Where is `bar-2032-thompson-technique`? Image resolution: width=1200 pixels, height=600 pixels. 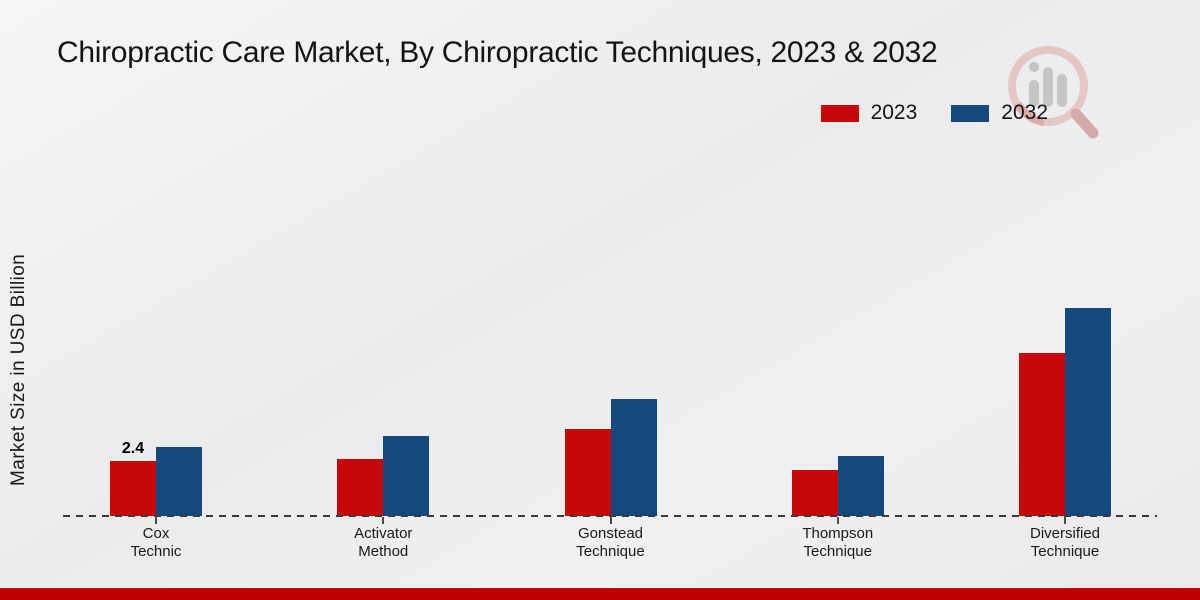 bar-2032-thompson-technique is located at coordinates (860, 486).